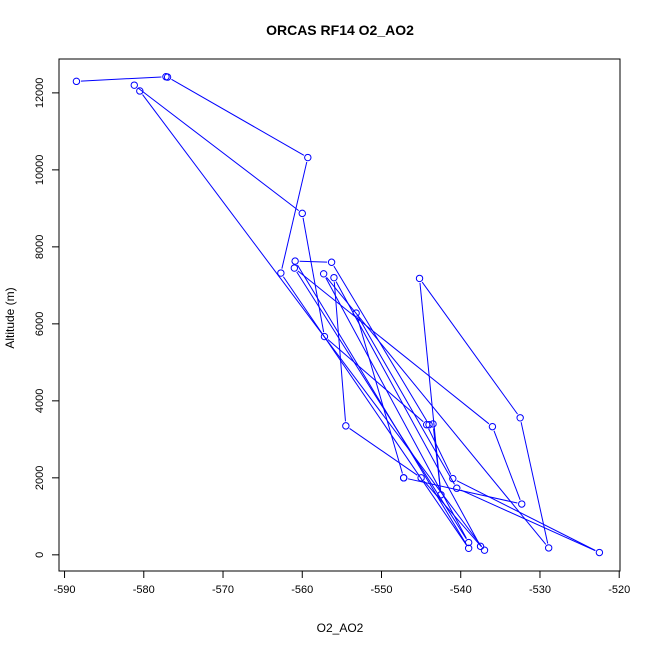 This screenshot has width=650, height=655. I want to click on y-tick-label: 4000, so click(40, 401).